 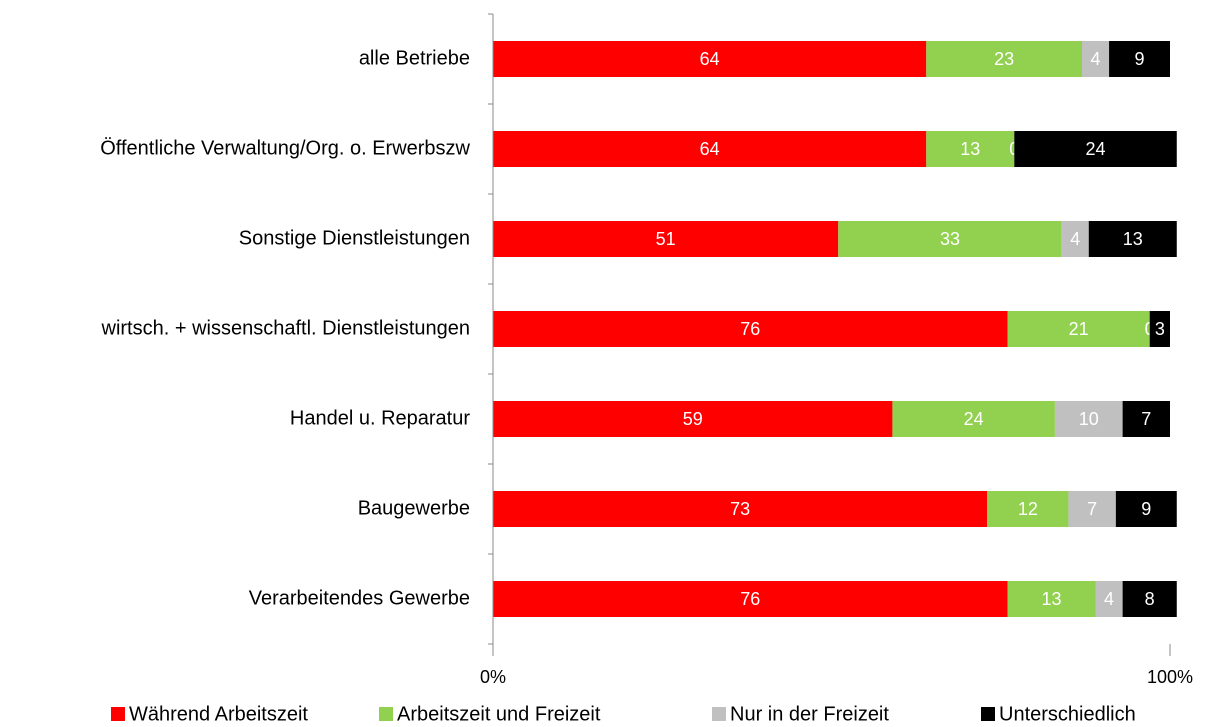 I want to click on data-label: 23, so click(x=1004, y=59).